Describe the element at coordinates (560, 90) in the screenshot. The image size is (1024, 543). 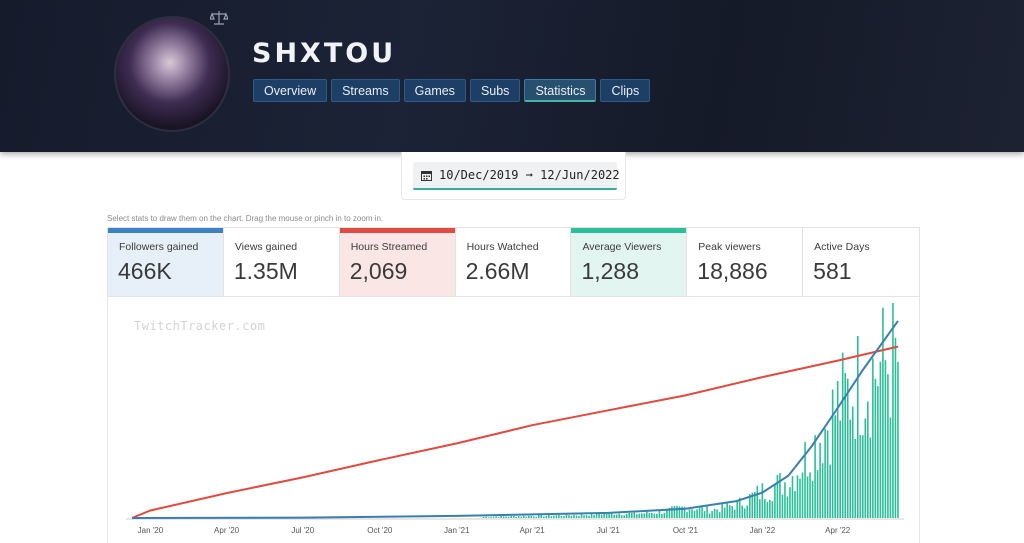
I see `tab-statistics: Statistics` at that location.